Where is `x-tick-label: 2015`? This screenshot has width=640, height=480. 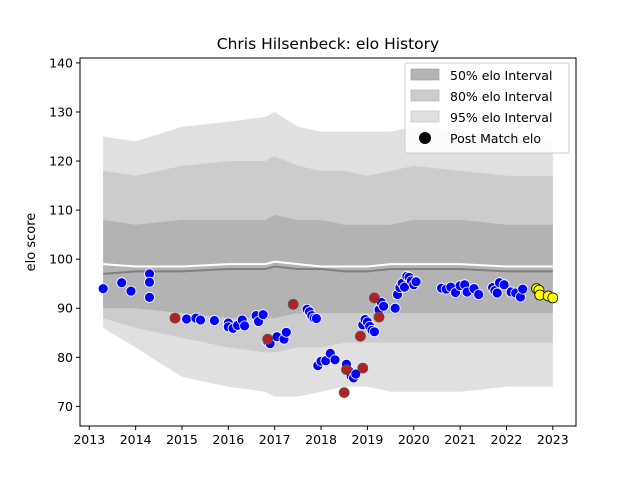
x-tick-label: 2015 is located at coordinates (182, 439).